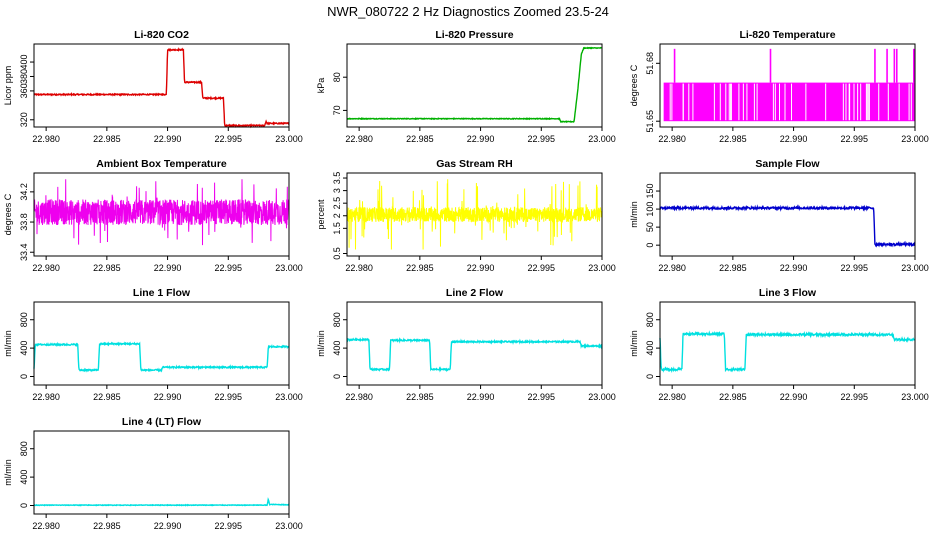 This screenshot has height=540, width=936. What do you see at coordinates (8, 214) in the screenshot?
I see `y-axis-label: degrees C` at bounding box center [8, 214].